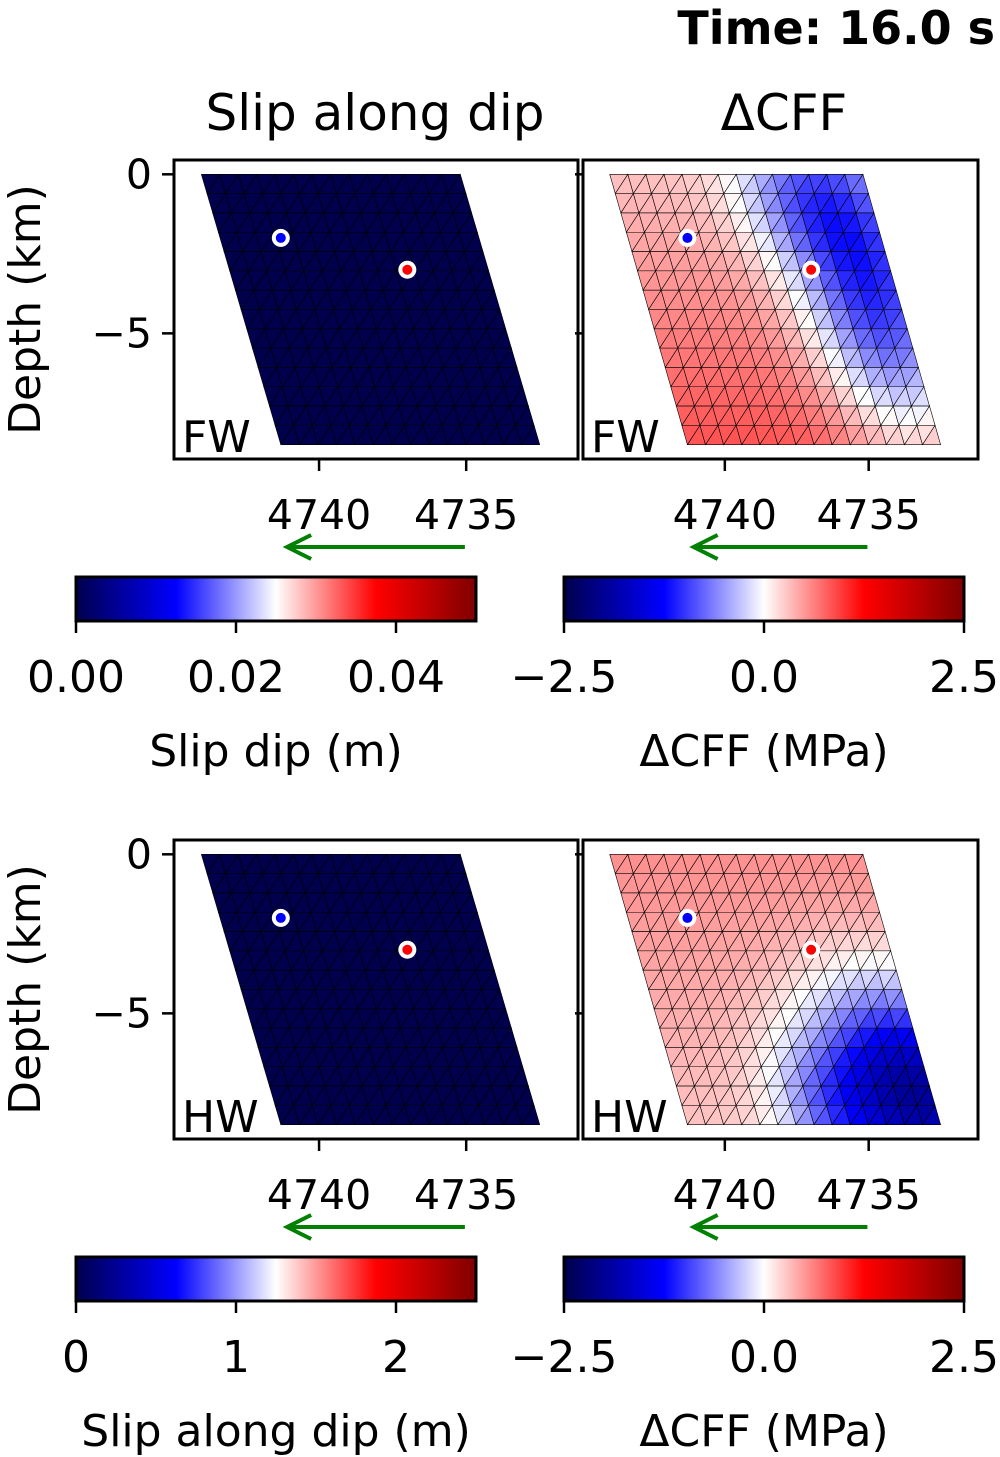  I want to click on colorbar-tick-label: 0, so click(76, 1357).